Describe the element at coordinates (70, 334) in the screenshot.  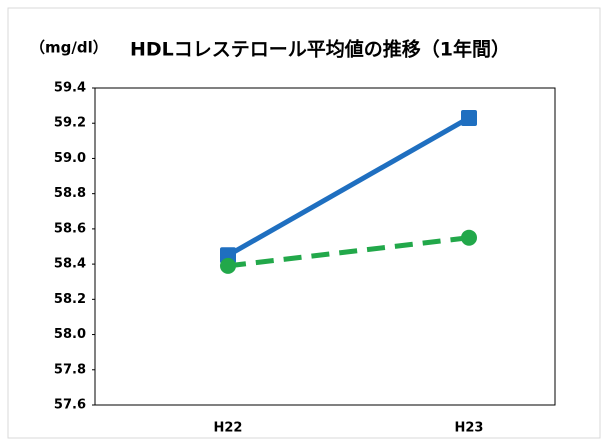
I see `y-tick-label: 58.0` at that location.